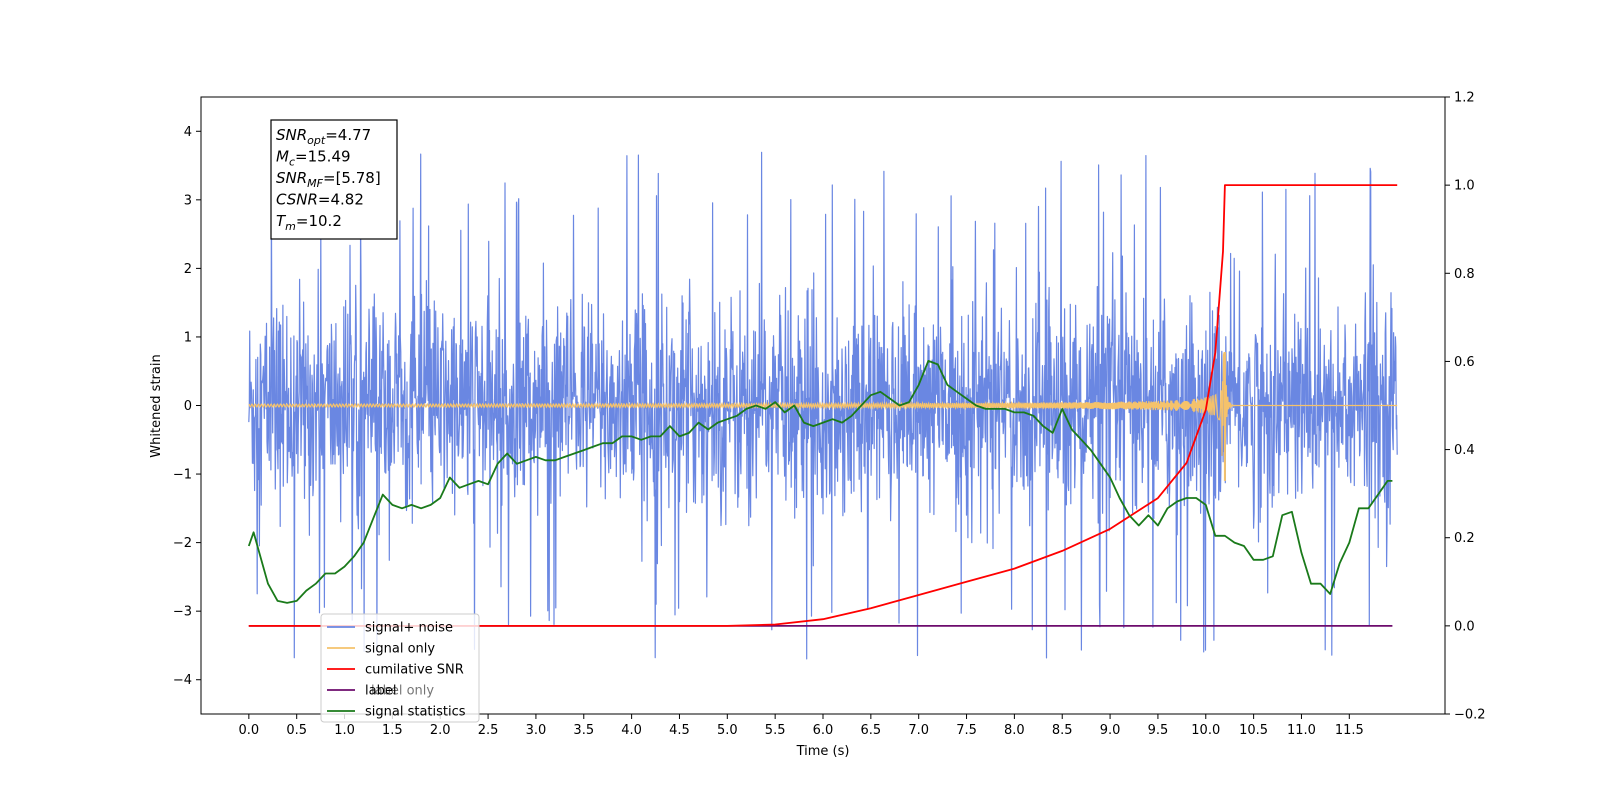  Describe the element at coordinates (440, 730) in the screenshot. I see `x-tick-label: 2.0` at that location.